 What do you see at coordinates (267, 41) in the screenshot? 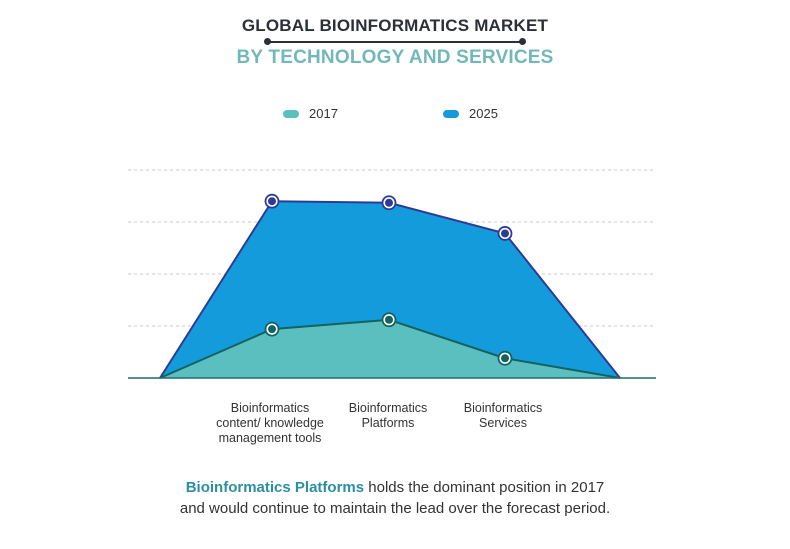
I see `title-underline-dot-left` at bounding box center [267, 41].